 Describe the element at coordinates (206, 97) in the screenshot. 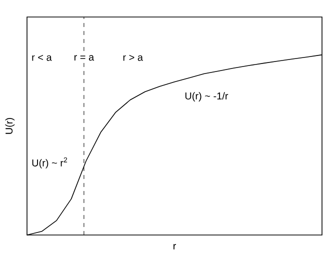

I see `annotation: U(r) ~ -1/r` at that location.